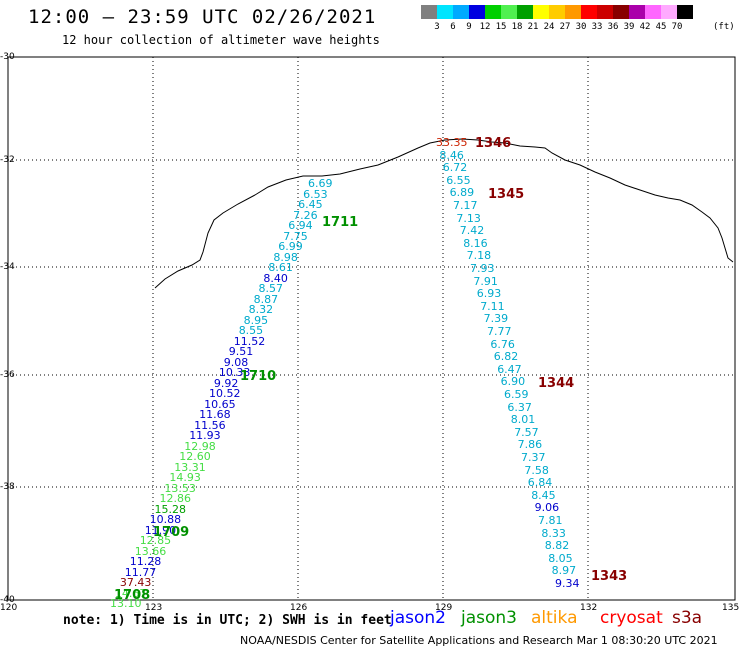  Describe the element at coordinates (506, 357) in the screenshot. I see `wave-height-value: 6.82` at that location.